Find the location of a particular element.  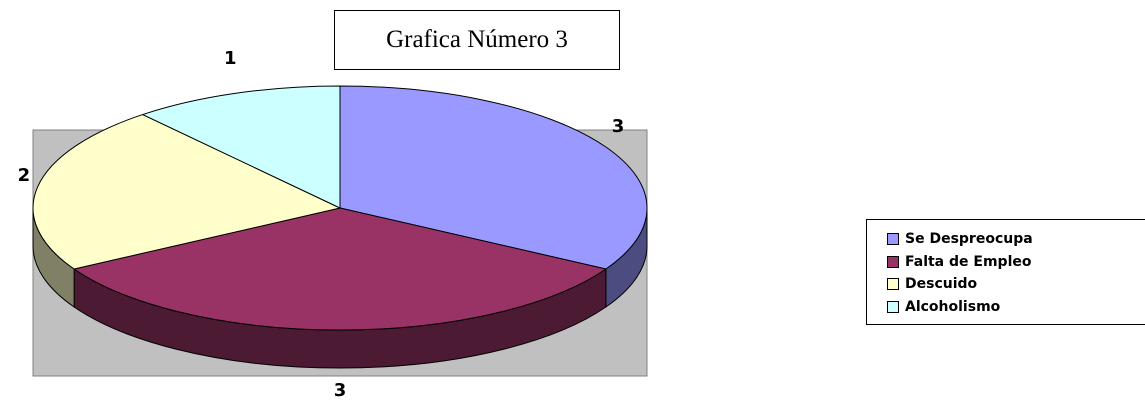

legend-label: Se Despreocupa is located at coordinates (969, 239).